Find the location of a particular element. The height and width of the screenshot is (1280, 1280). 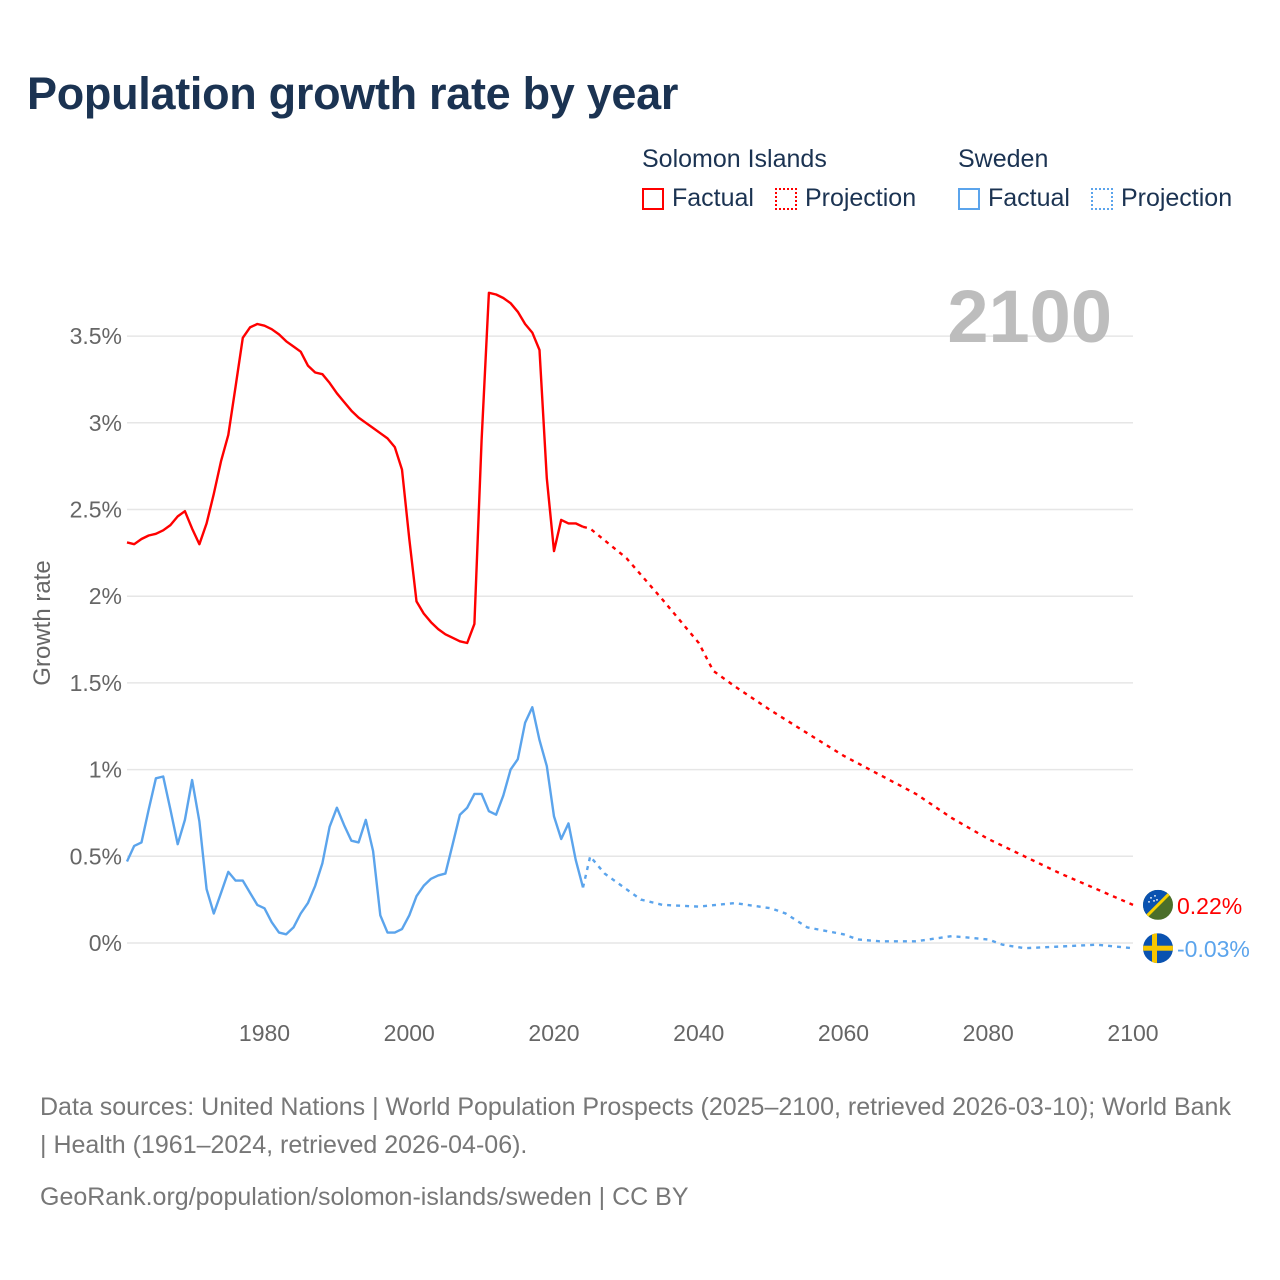

y-tick-label: 0.5% is located at coordinates (96, 856).